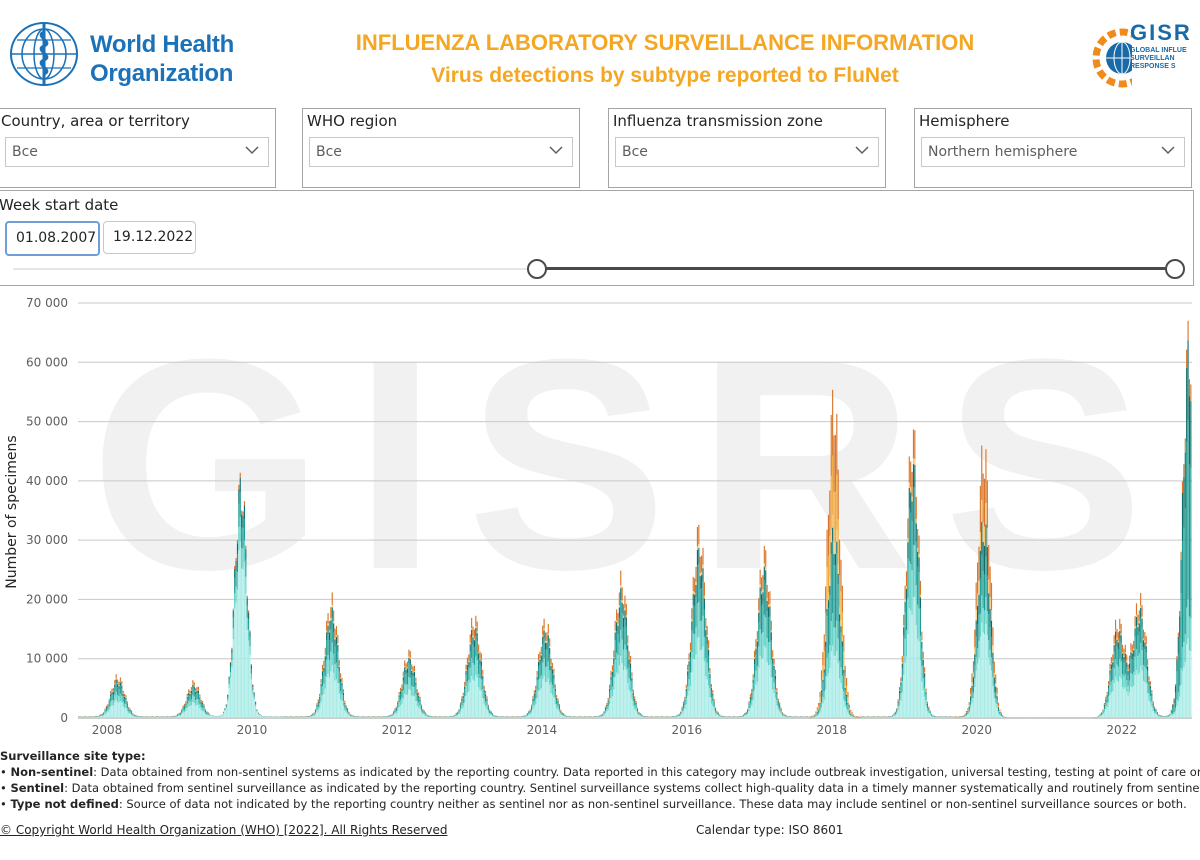 Image resolution: width=1200 pixels, height=860 pixels. What do you see at coordinates (137, 152) in the screenshot?
I see `country-dropdown: Все` at bounding box center [137, 152].